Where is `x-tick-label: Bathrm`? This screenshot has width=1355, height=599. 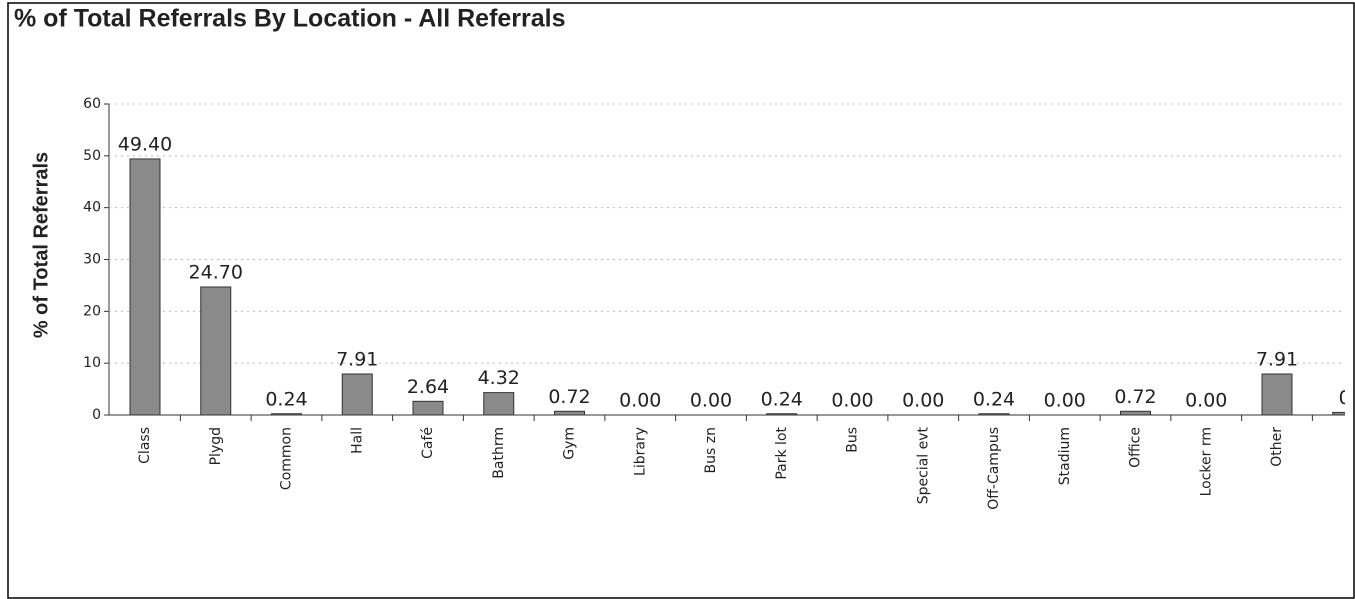
x-tick-label: Bathrm is located at coordinates (499, 453).